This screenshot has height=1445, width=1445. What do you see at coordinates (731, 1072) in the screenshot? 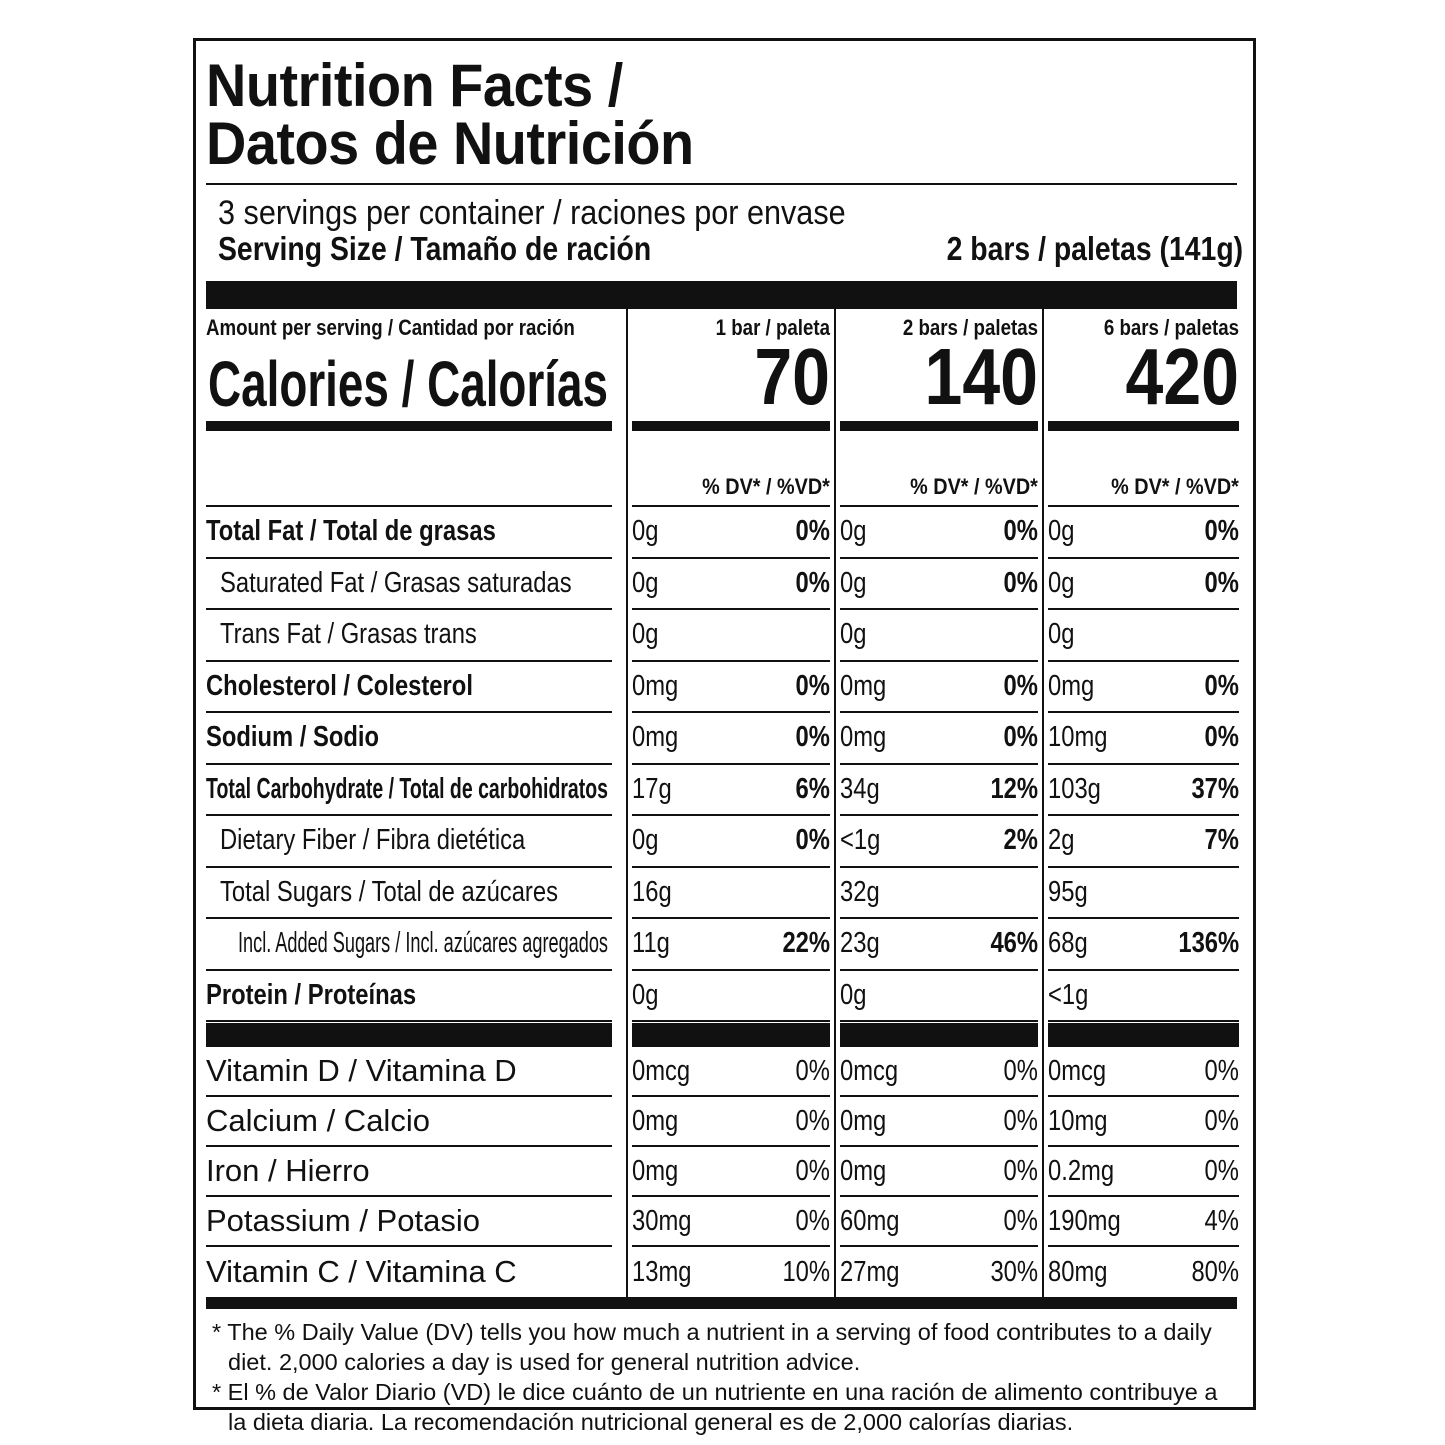
I see `vitamin-cell: 0mcg 0%` at bounding box center [731, 1072].